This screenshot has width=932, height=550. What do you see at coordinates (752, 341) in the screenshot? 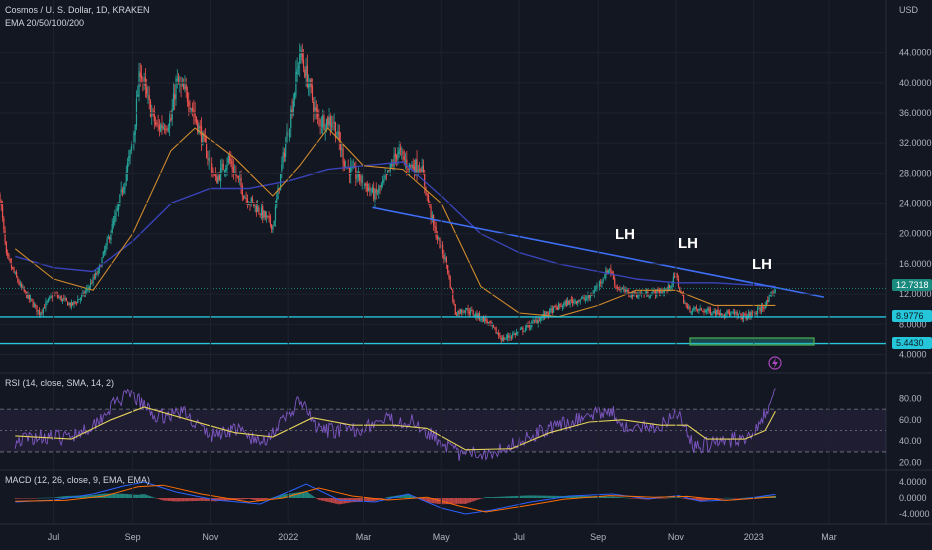
I see `target-zone-box` at bounding box center [752, 341].